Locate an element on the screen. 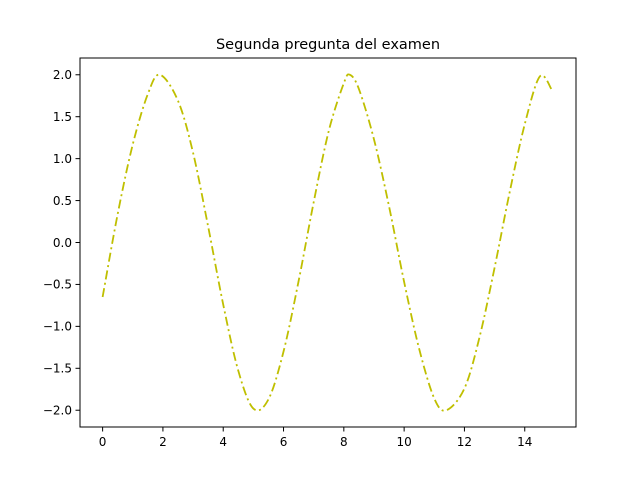  y-tick-label-3: −0.5 is located at coordinates (57, 285).